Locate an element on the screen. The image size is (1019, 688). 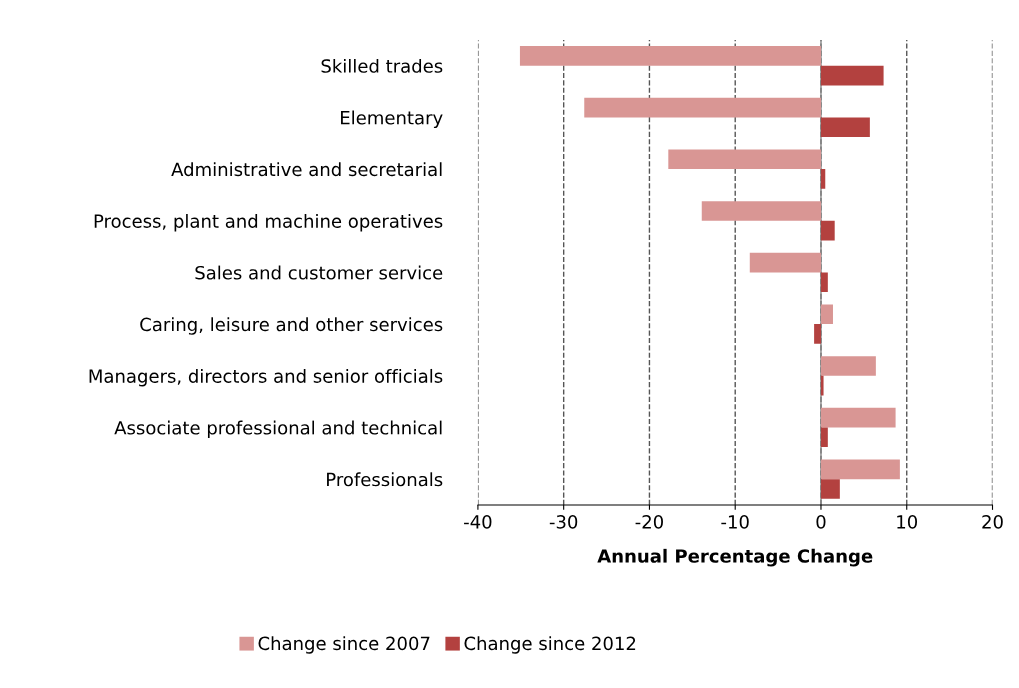
legend-label: Change since 2012 is located at coordinates (550, 645).